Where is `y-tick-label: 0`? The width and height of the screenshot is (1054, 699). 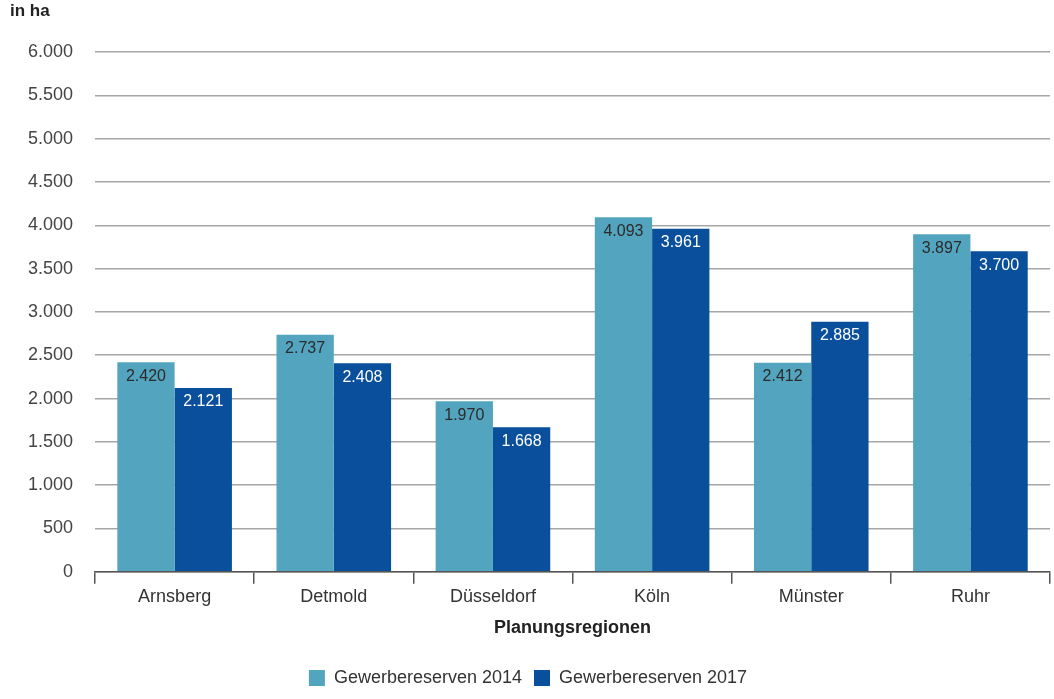 y-tick-label: 0 is located at coordinates (68, 570).